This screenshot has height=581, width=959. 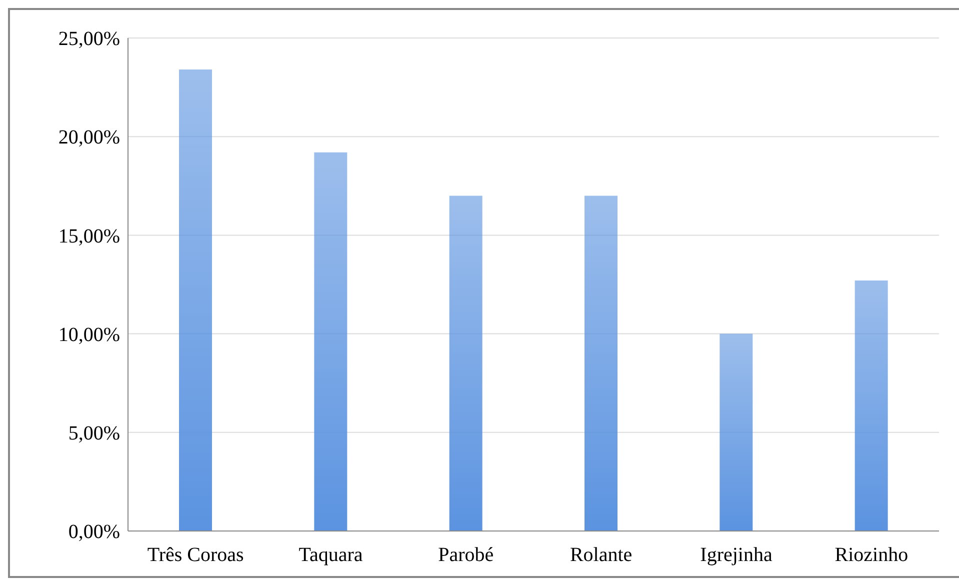 What do you see at coordinates (601, 555) in the screenshot?
I see `x-tick-label: Rolante` at bounding box center [601, 555].